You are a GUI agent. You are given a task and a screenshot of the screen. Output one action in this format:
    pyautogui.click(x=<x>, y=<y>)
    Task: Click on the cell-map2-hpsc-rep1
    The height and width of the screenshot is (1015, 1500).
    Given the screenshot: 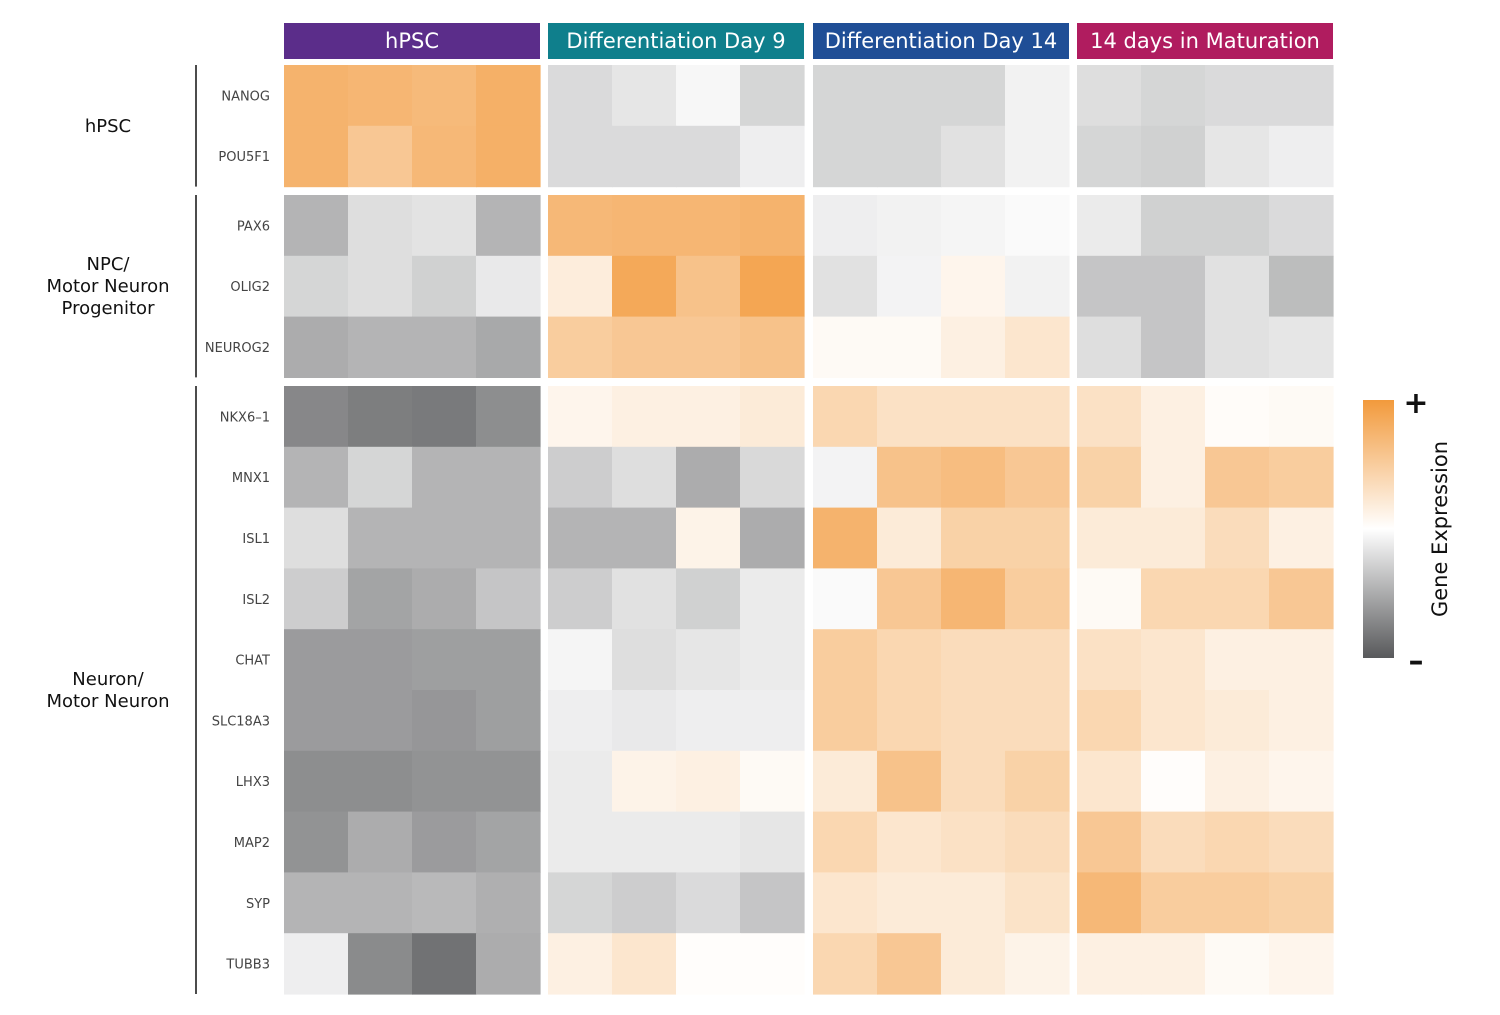 What is the action you would take?
    pyautogui.click(x=316, y=842)
    